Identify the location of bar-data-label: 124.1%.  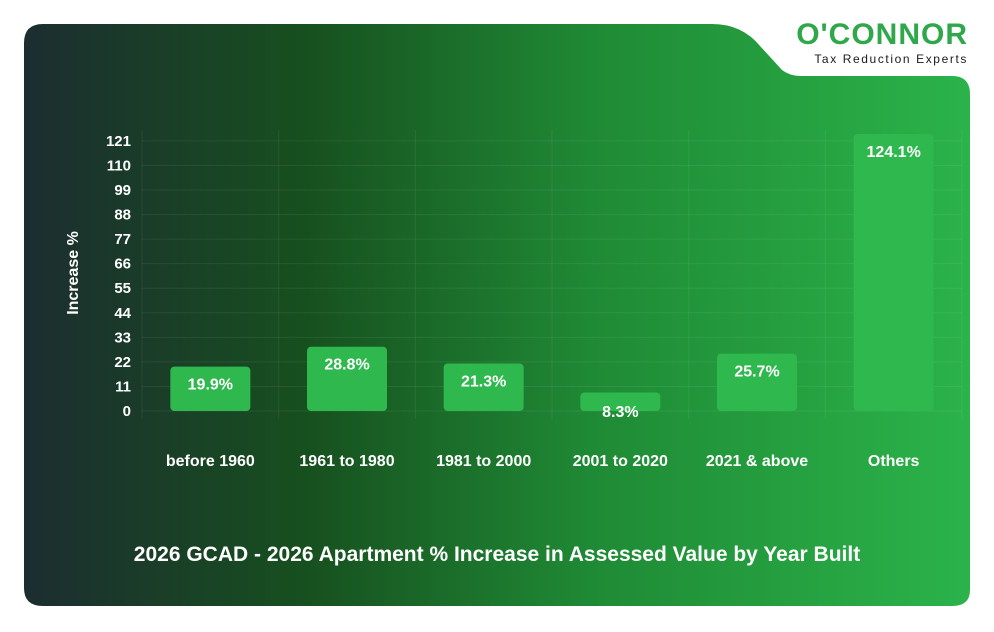
(894, 152).